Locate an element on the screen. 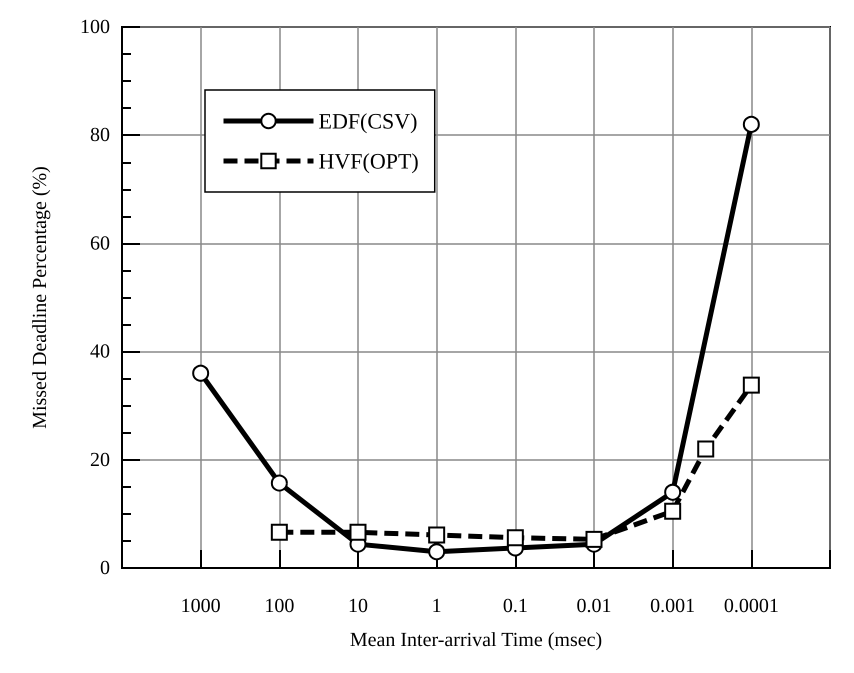  x-tick-label: 0.0001 is located at coordinates (751, 606).